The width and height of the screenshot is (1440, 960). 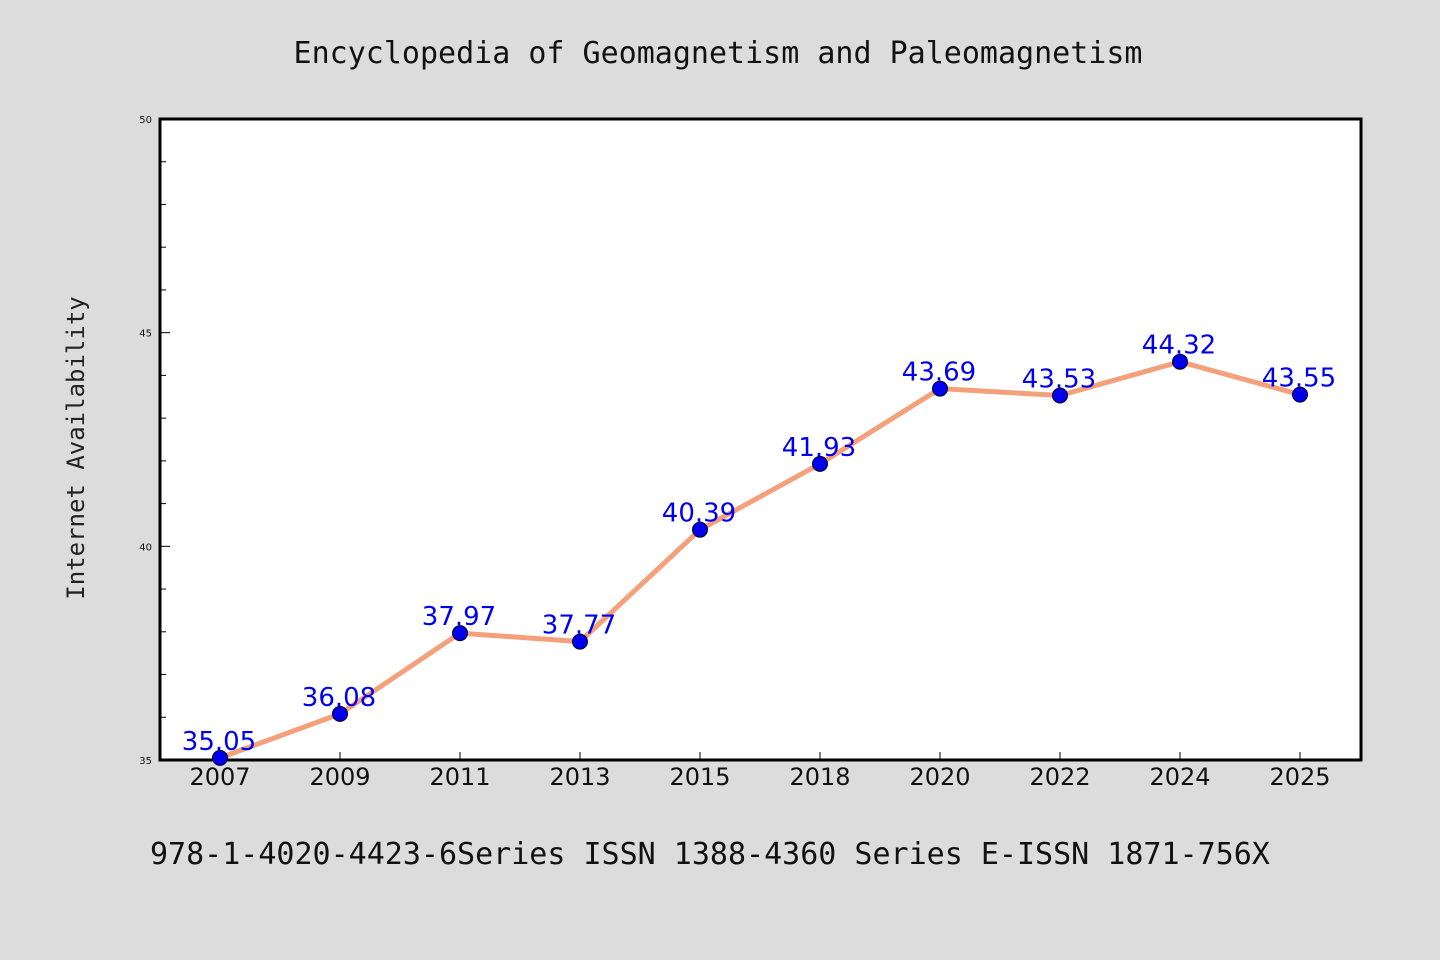 What do you see at coordinates (145, 547) in the screenshot?
I see `y-tick-label: 40` at bounding box center [145, 547].